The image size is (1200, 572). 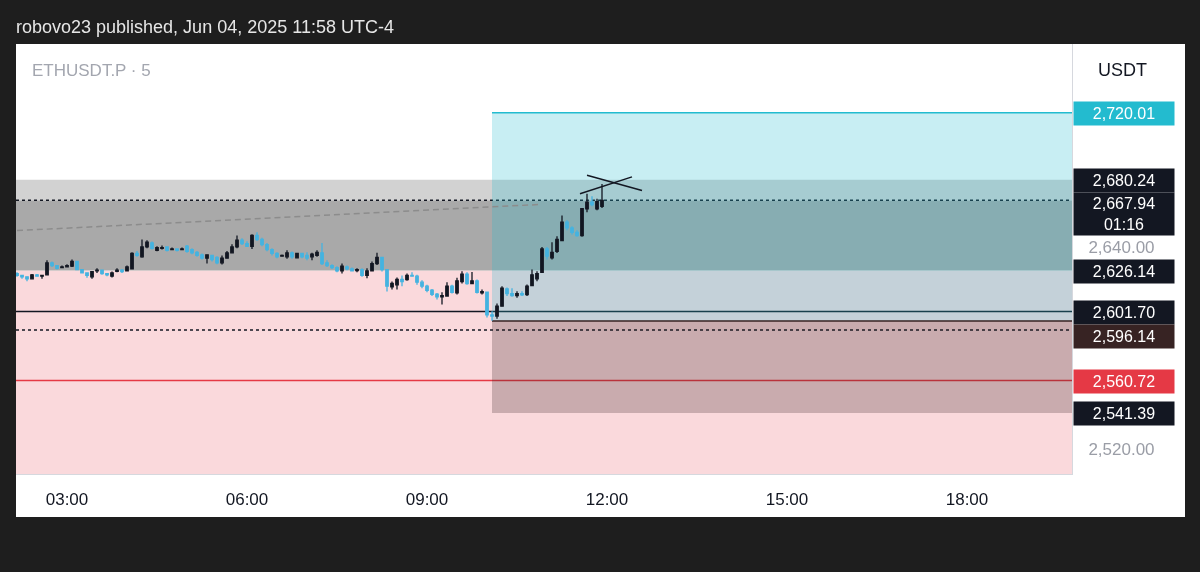 What do you see at coordinates (1124, 336) in the screenshot?
I see `data-label: 2,596.14` at bounding box center [1124, 336].